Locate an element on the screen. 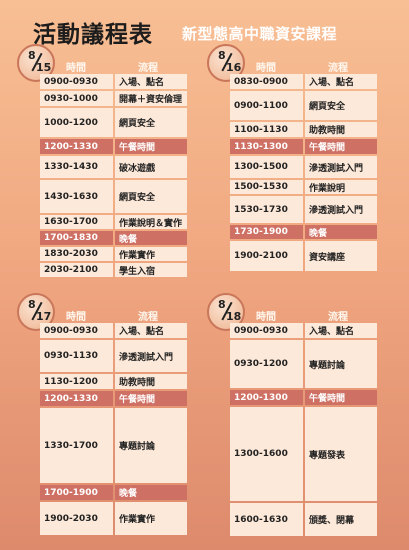 The image size is (409, 550). time-cell: 1530-1730 is located at coordinates (266, 209).